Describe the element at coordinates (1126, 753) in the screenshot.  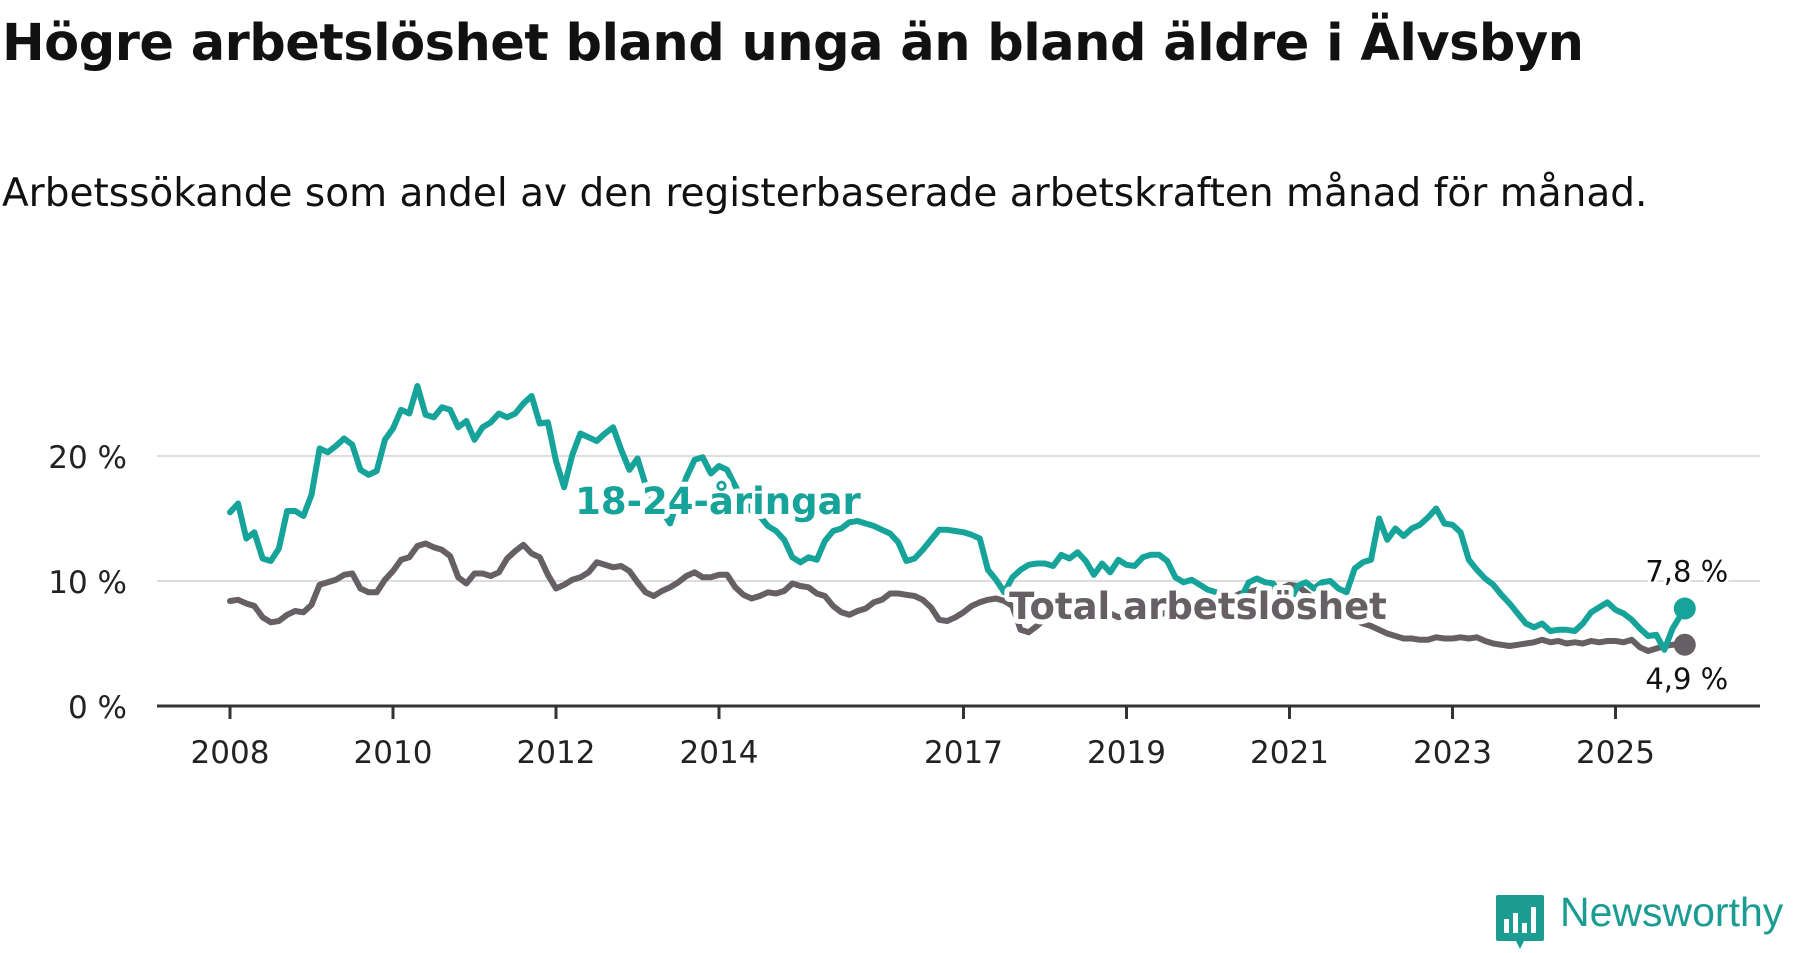
I see `x-tick-label: 2019` at that location.